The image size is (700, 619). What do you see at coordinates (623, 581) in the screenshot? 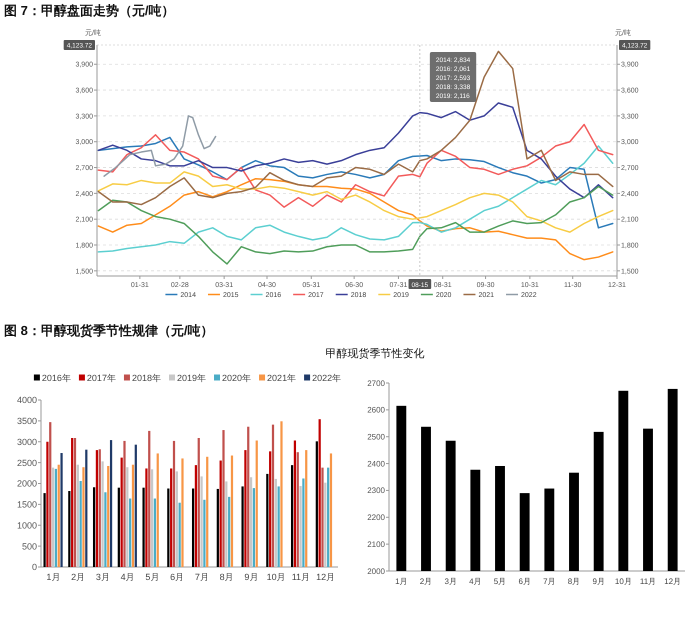
I see `x-tick-label: 10月` at bounding box center [623, 581].